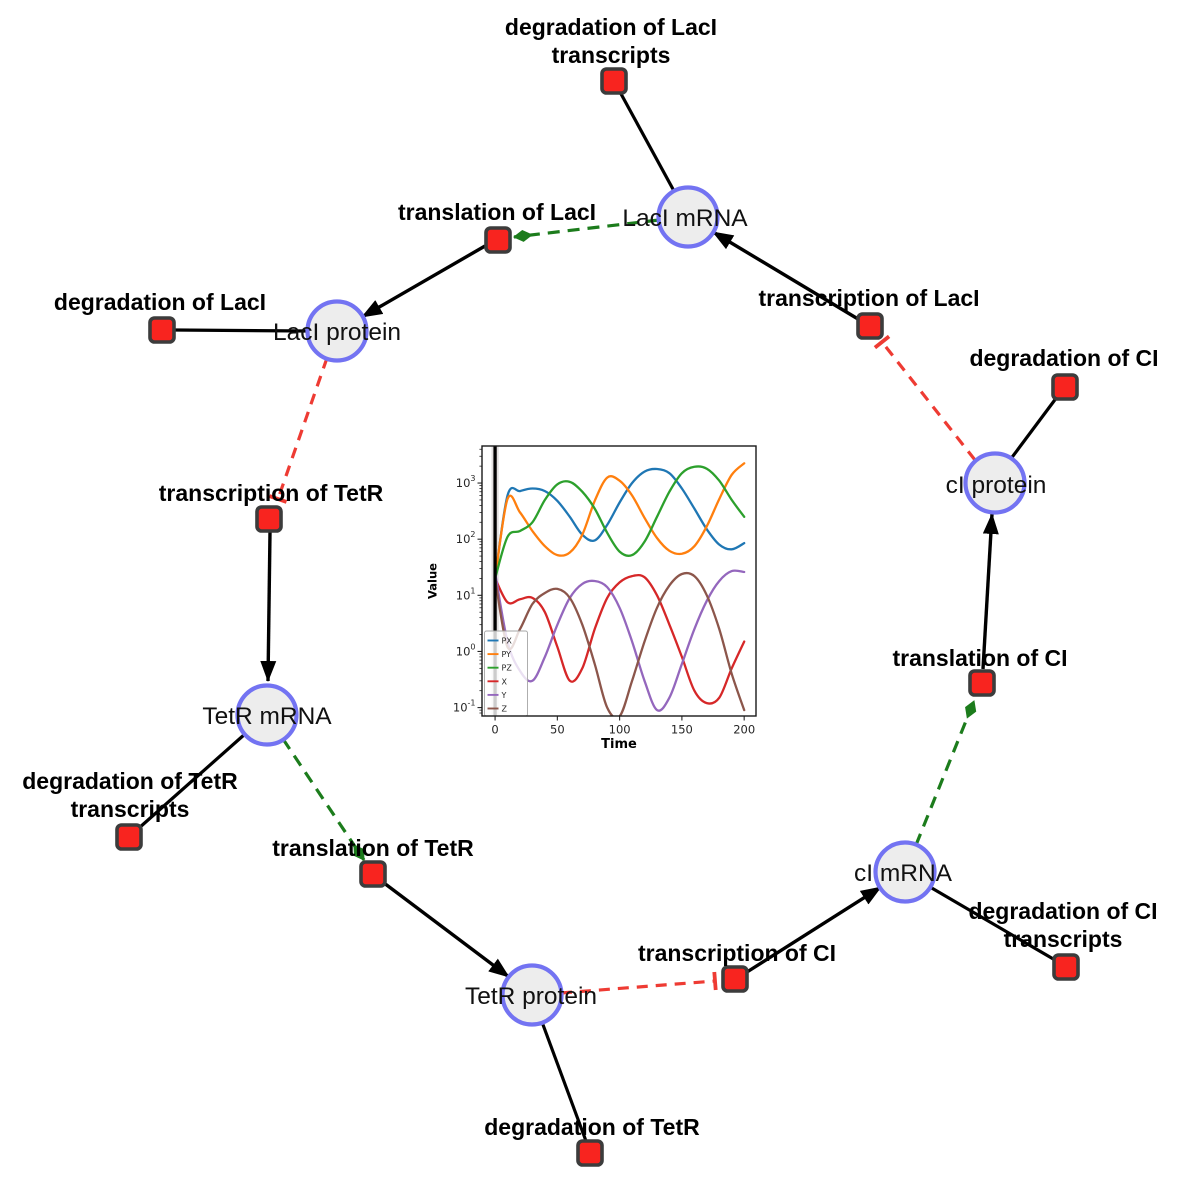  Describe the element at coordinates (466, 538) in the screenshot. I see `chart-y-tick-label: 10²` at that location.